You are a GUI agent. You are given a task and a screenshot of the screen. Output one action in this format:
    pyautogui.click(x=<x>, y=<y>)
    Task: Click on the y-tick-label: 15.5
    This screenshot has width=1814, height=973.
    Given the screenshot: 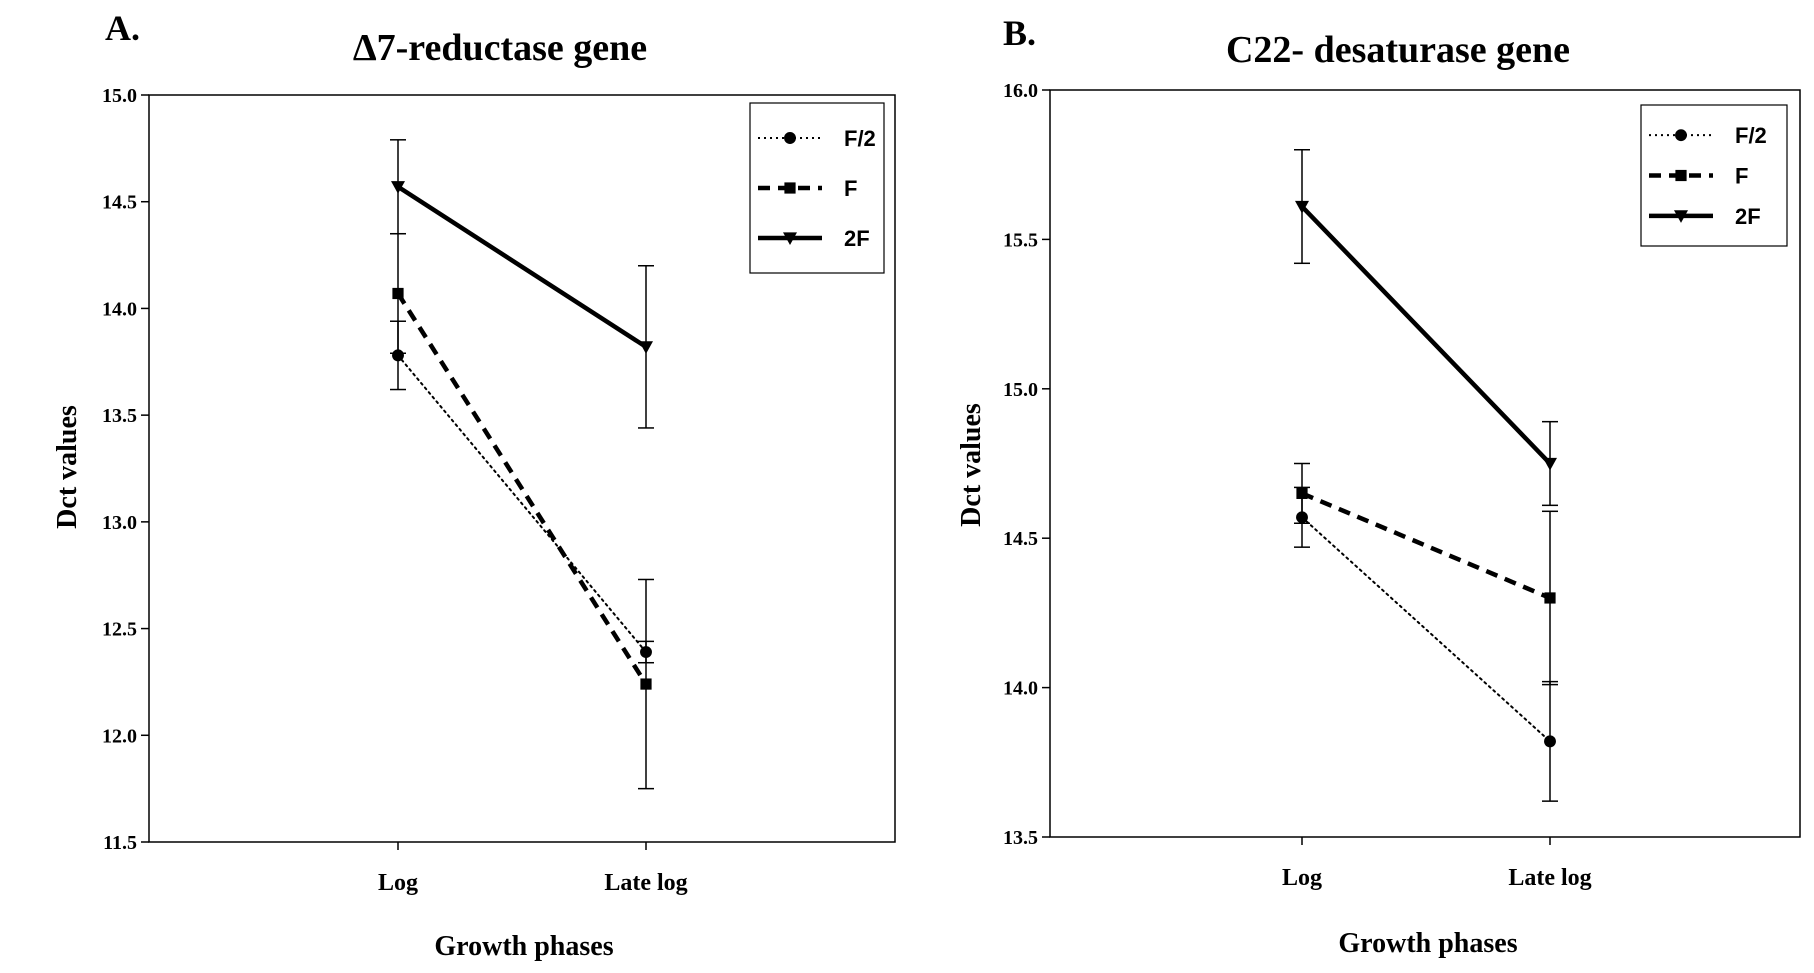 What is the action you would take?
    pyautogui.click(x=1020, y=240)
    